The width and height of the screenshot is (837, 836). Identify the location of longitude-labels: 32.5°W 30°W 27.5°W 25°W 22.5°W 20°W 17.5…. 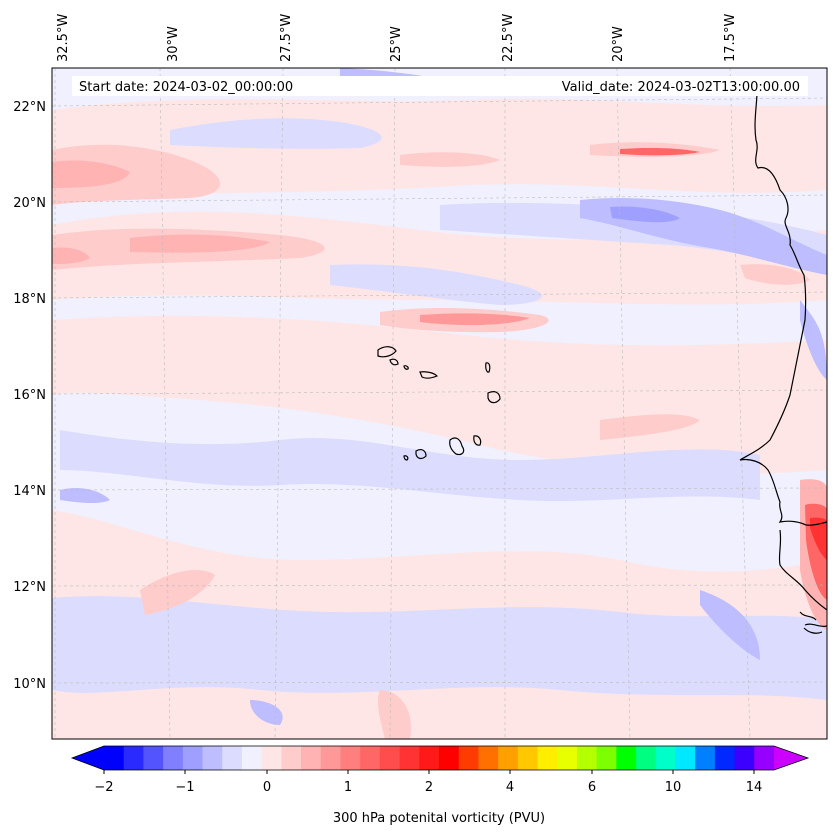
(397, 38).